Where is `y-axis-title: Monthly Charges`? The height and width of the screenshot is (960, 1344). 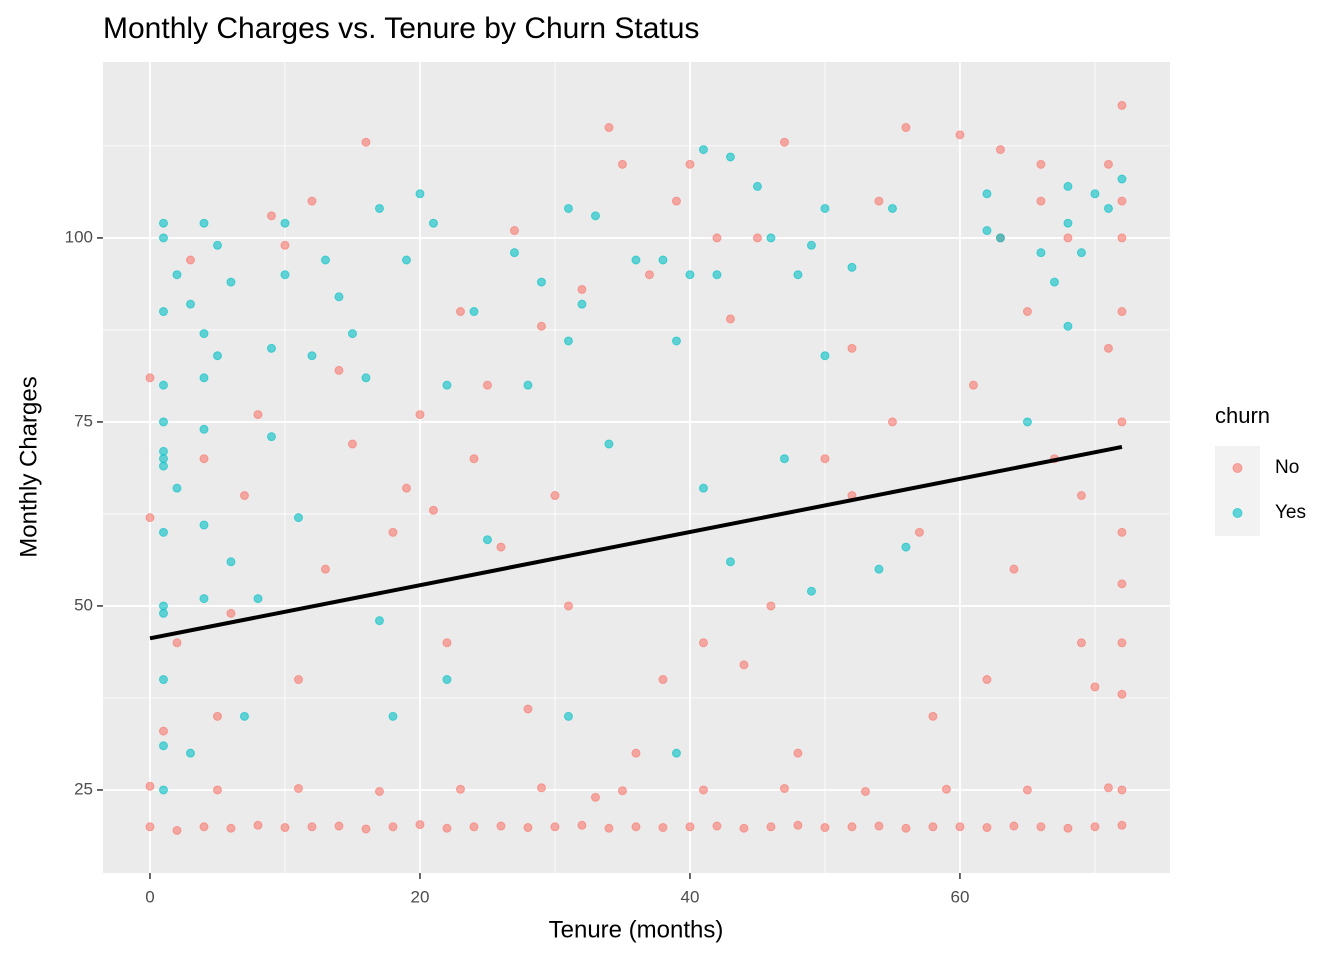 y-axis-title: Monthly Charges is located at coordinates (28, 466).